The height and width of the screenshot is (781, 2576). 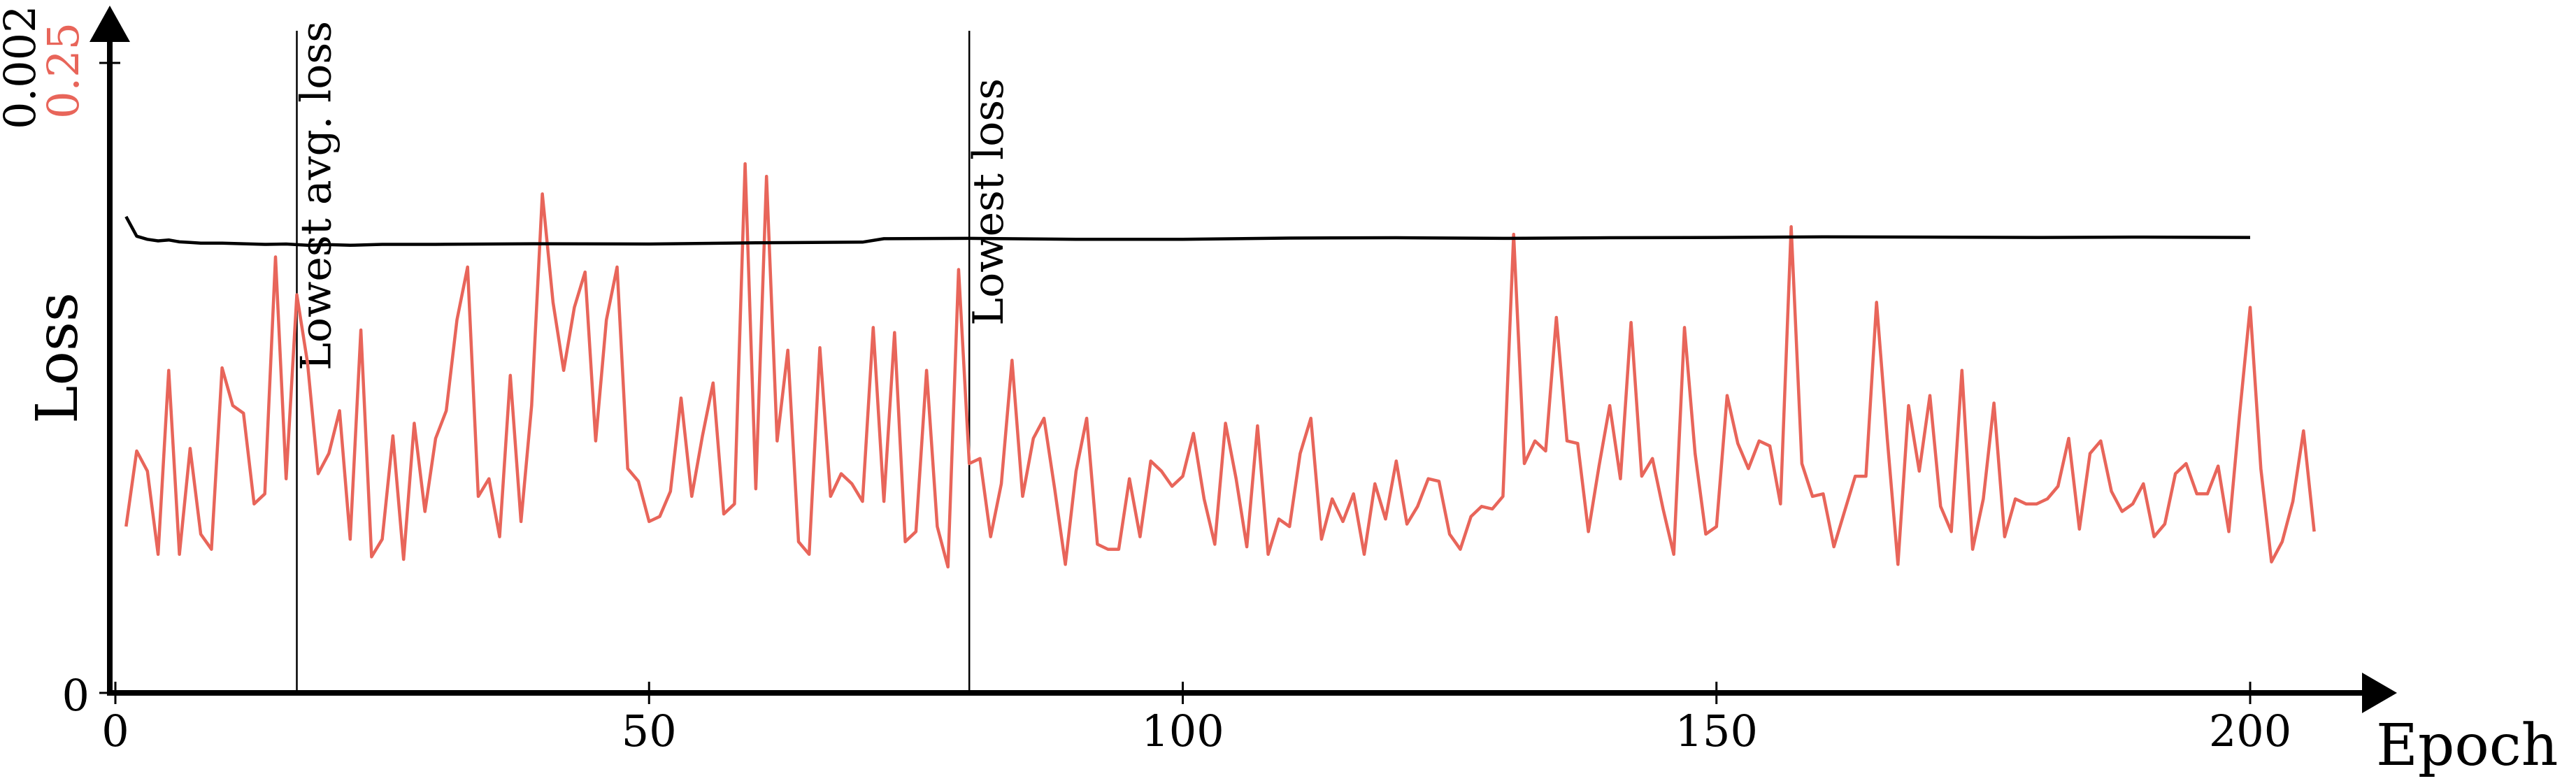 I want to click on x-tick-label: 200, so click(x=2250, y=731).